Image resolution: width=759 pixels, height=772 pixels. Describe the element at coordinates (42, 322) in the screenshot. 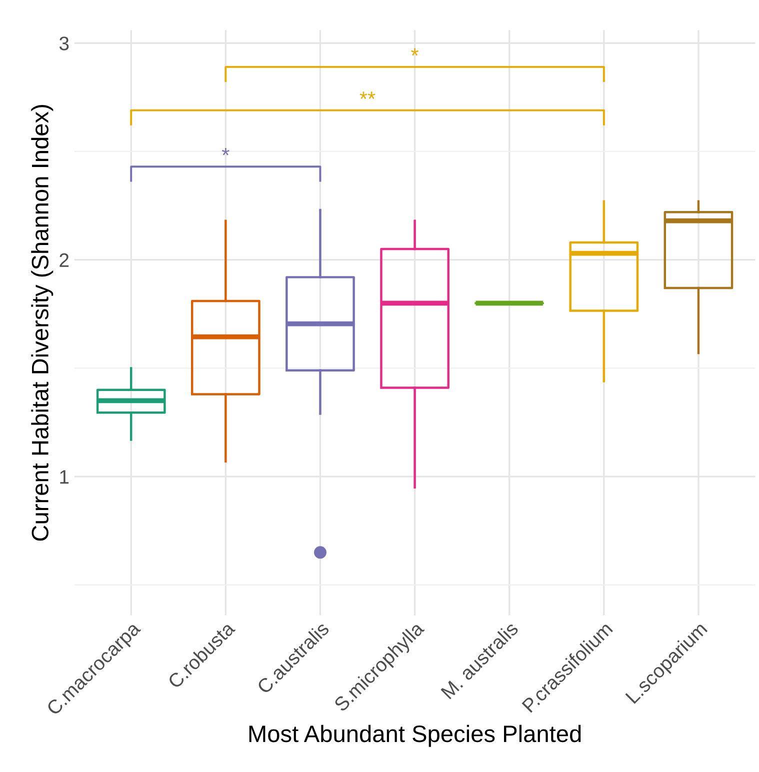

I see `y-axis-title: Current Habitat Diversity (Shannon Index)` at that location.